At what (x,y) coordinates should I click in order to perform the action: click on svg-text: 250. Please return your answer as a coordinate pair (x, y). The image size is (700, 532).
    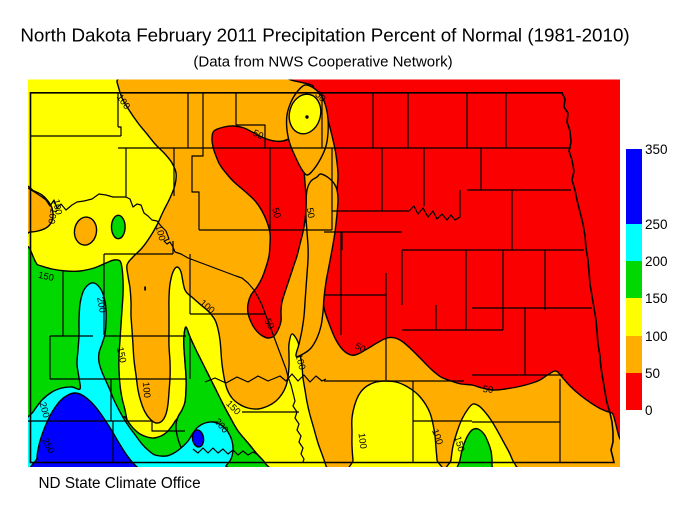
    Looking at the image, I should click on (656, 224).